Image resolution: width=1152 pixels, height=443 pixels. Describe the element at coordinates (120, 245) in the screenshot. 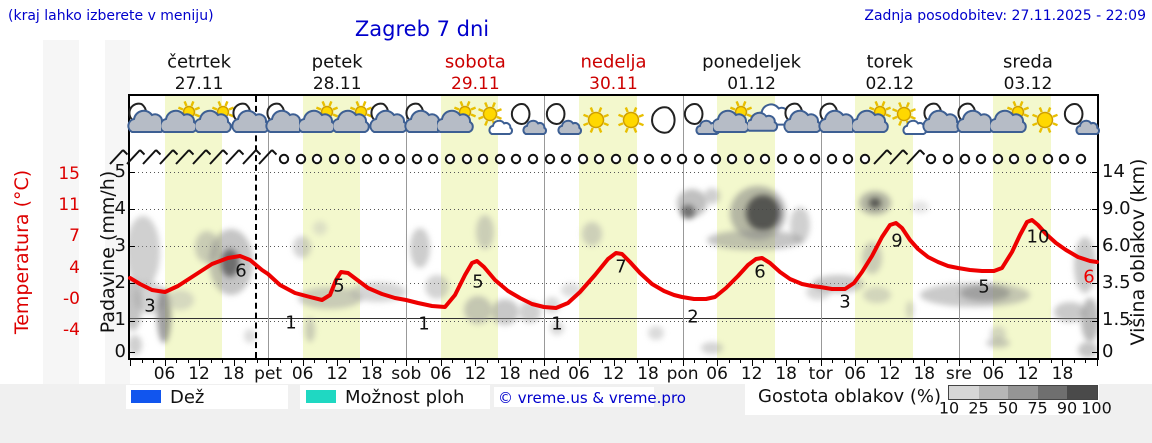

I see `precip-tick-3: 3` at that location.